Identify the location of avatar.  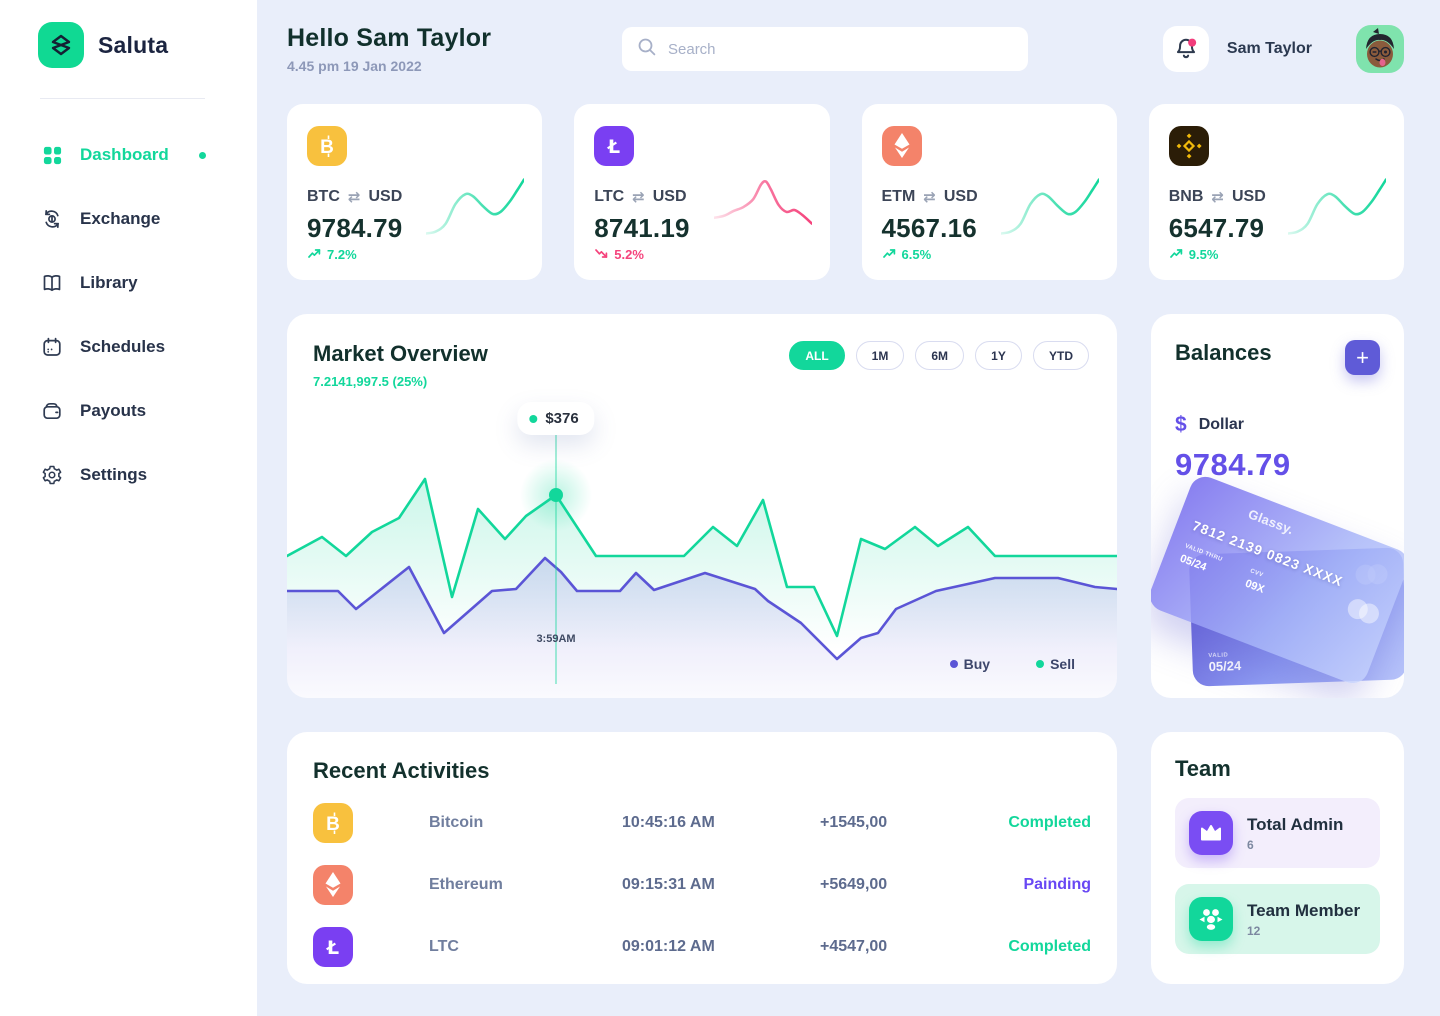
(1380, 49).